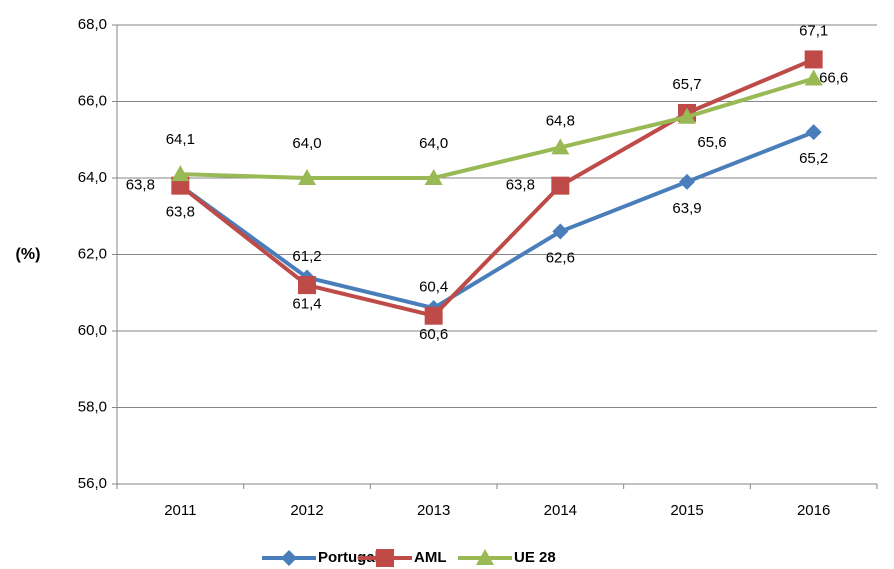 The image size is (894, 569). Describe the element at coordinates (348, 557) in the screenshot. I see `legend-label: Portugal` at that location.